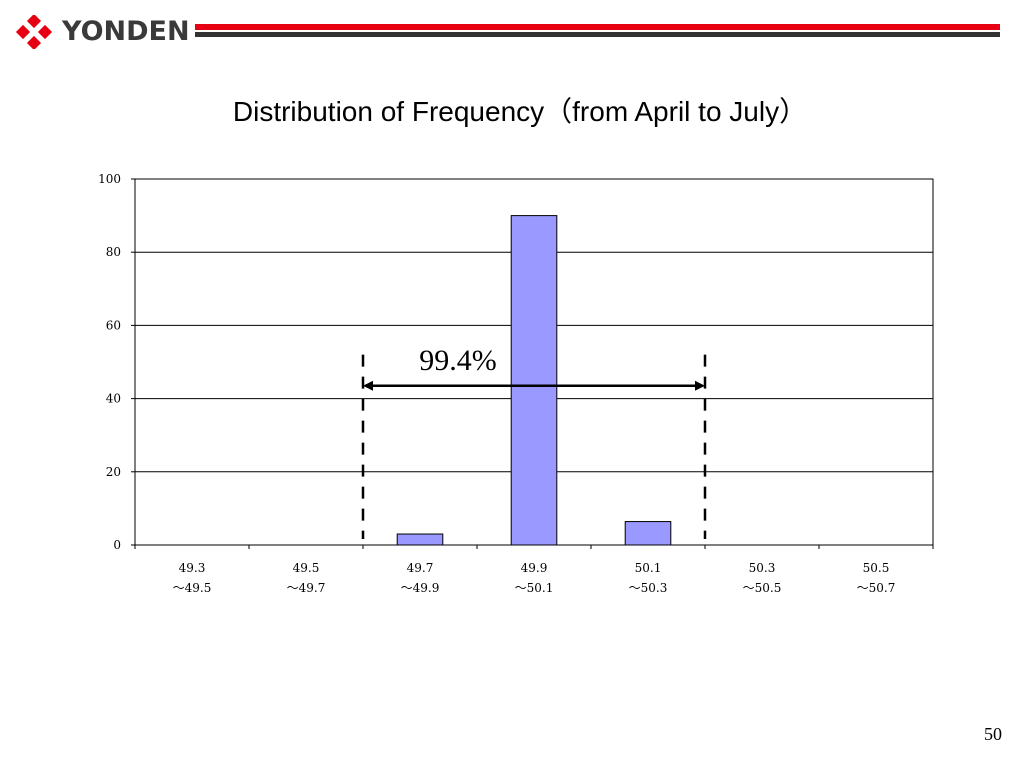 This screenshot has height=768, width=1024. I want to click on y-tick-label: 100, so click(109, 179).